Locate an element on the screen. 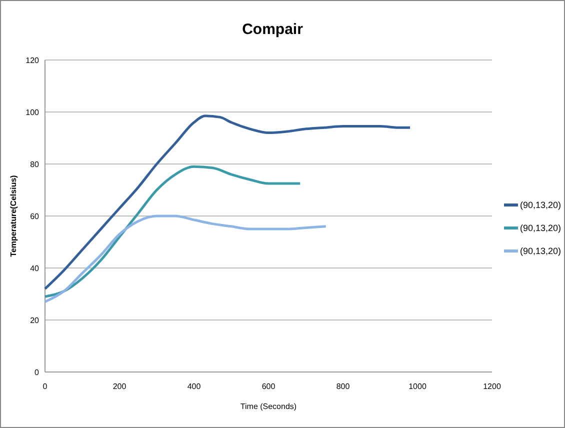  x-tick-label: 1000 is located at coordinates (417, 386).